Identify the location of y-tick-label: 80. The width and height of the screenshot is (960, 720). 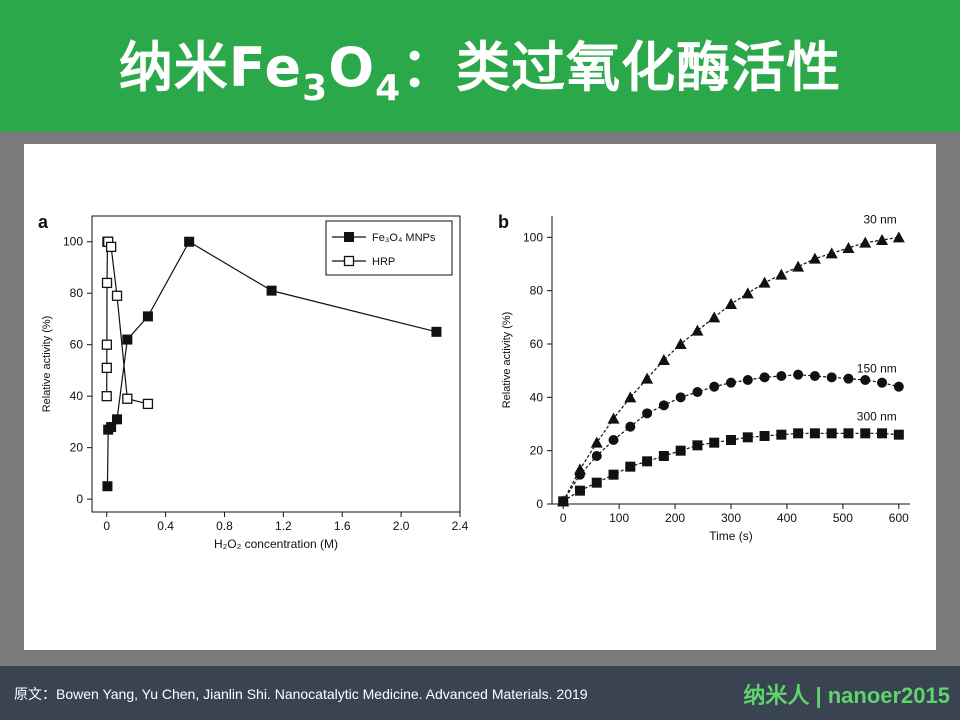
(537, 291).